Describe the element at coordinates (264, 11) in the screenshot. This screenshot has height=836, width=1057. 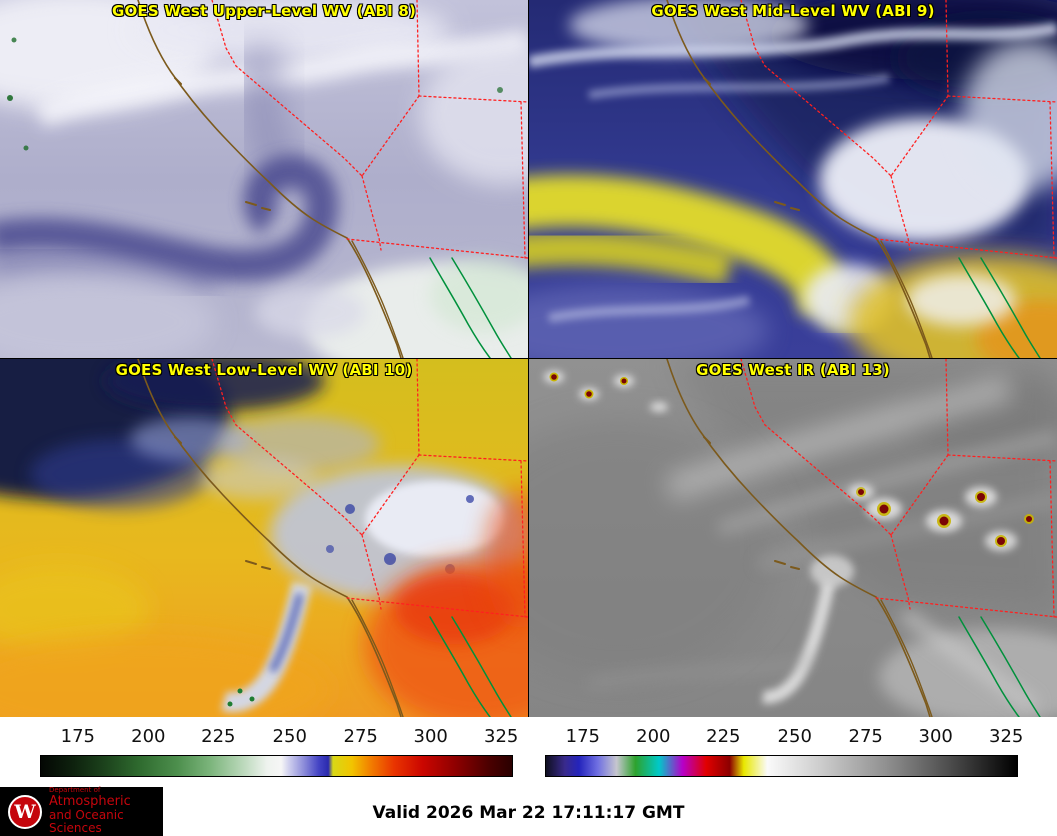
I see `panel-title-abi8: GOES West Upper-Level WV (ABI 8)` at that location.